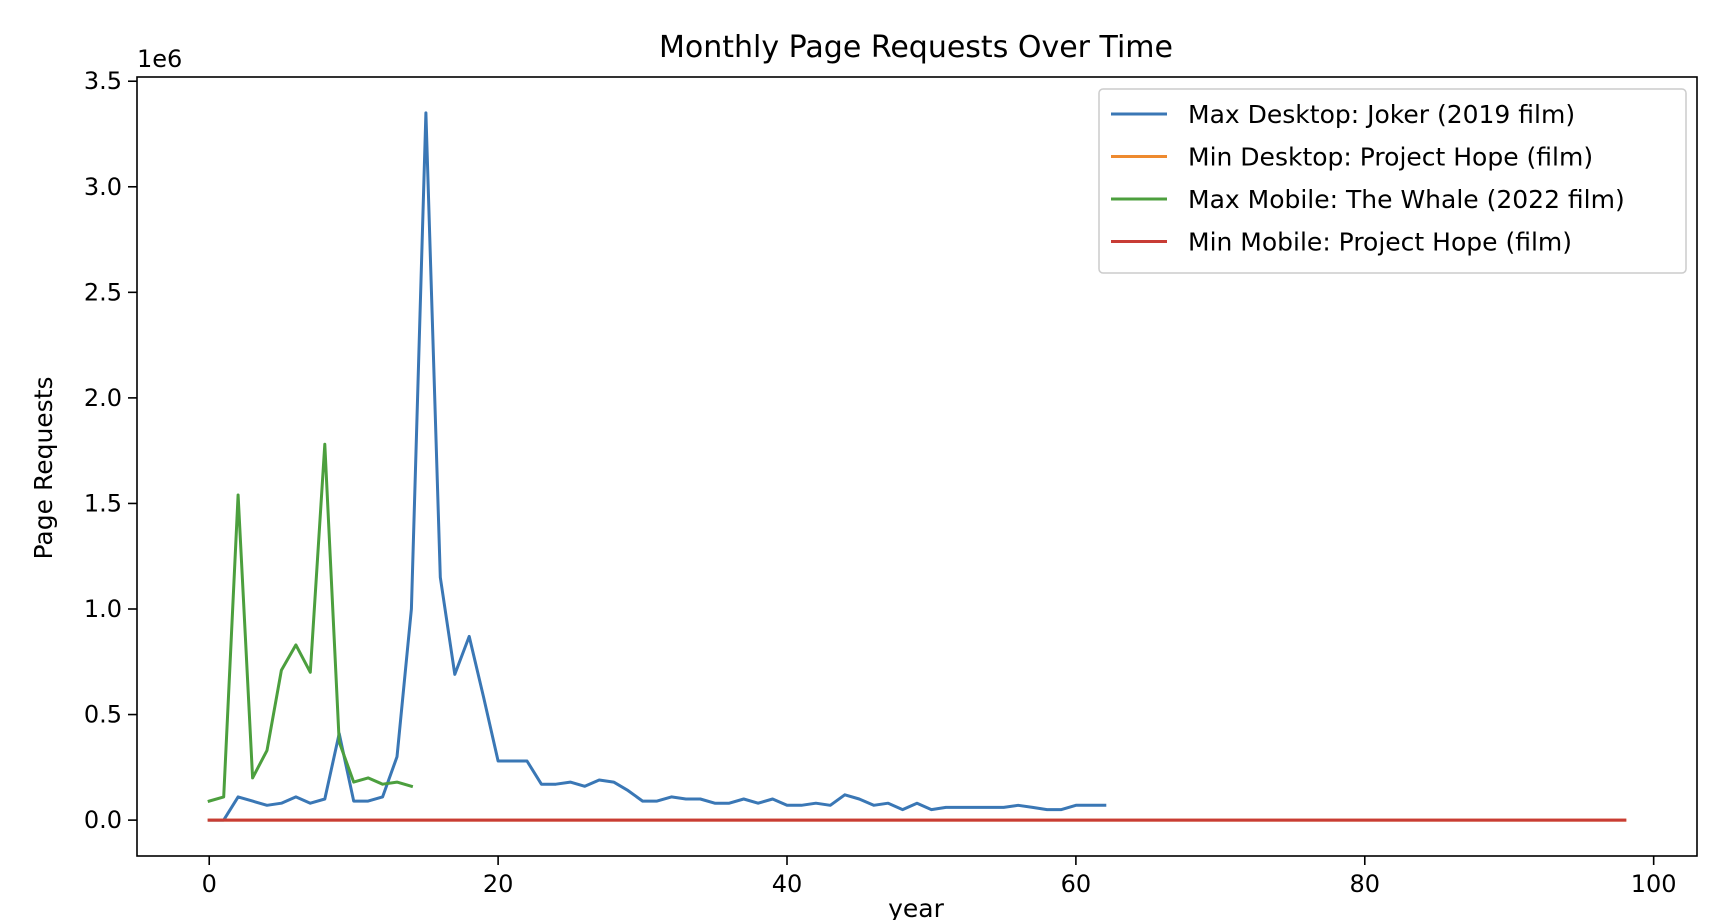  I want to click on x-tick-label: 100, so click(1654, 884).